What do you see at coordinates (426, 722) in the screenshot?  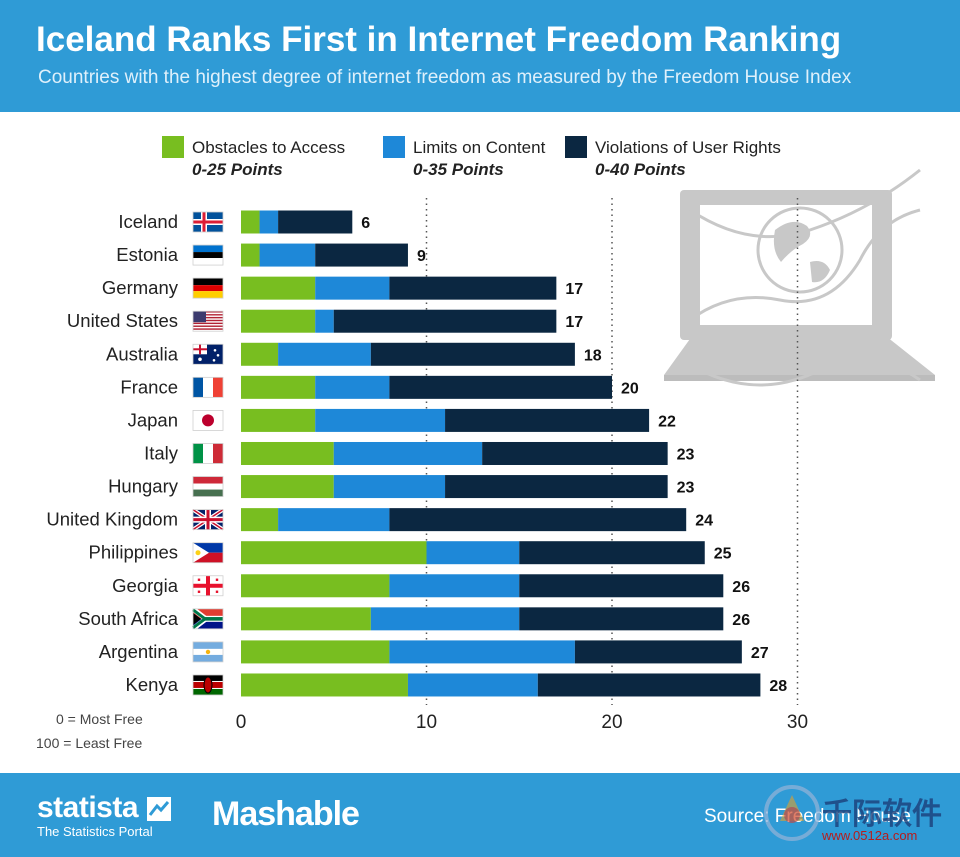 I see `x-tick-label: 10` at bounding box center [426, 722].